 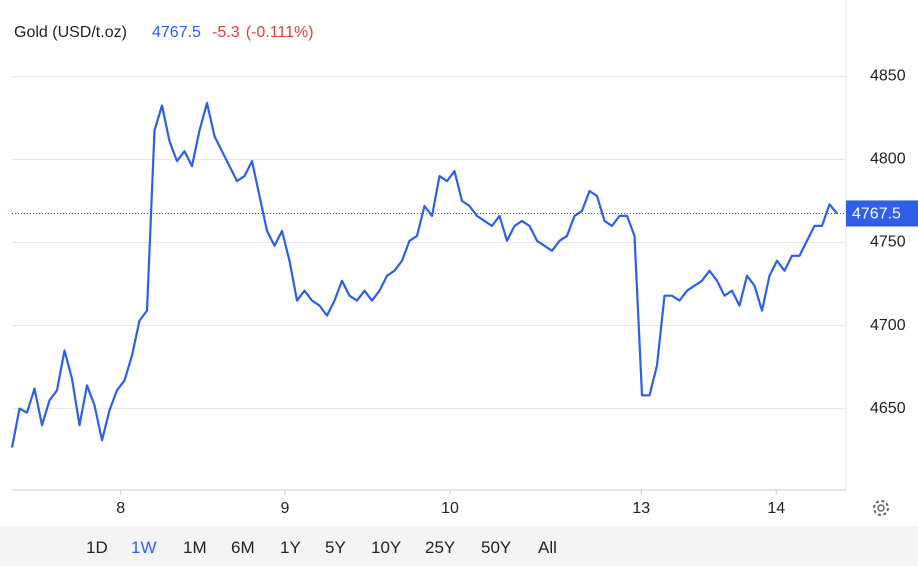 I want to click on last-value-tag, so click(x=882, y=213).